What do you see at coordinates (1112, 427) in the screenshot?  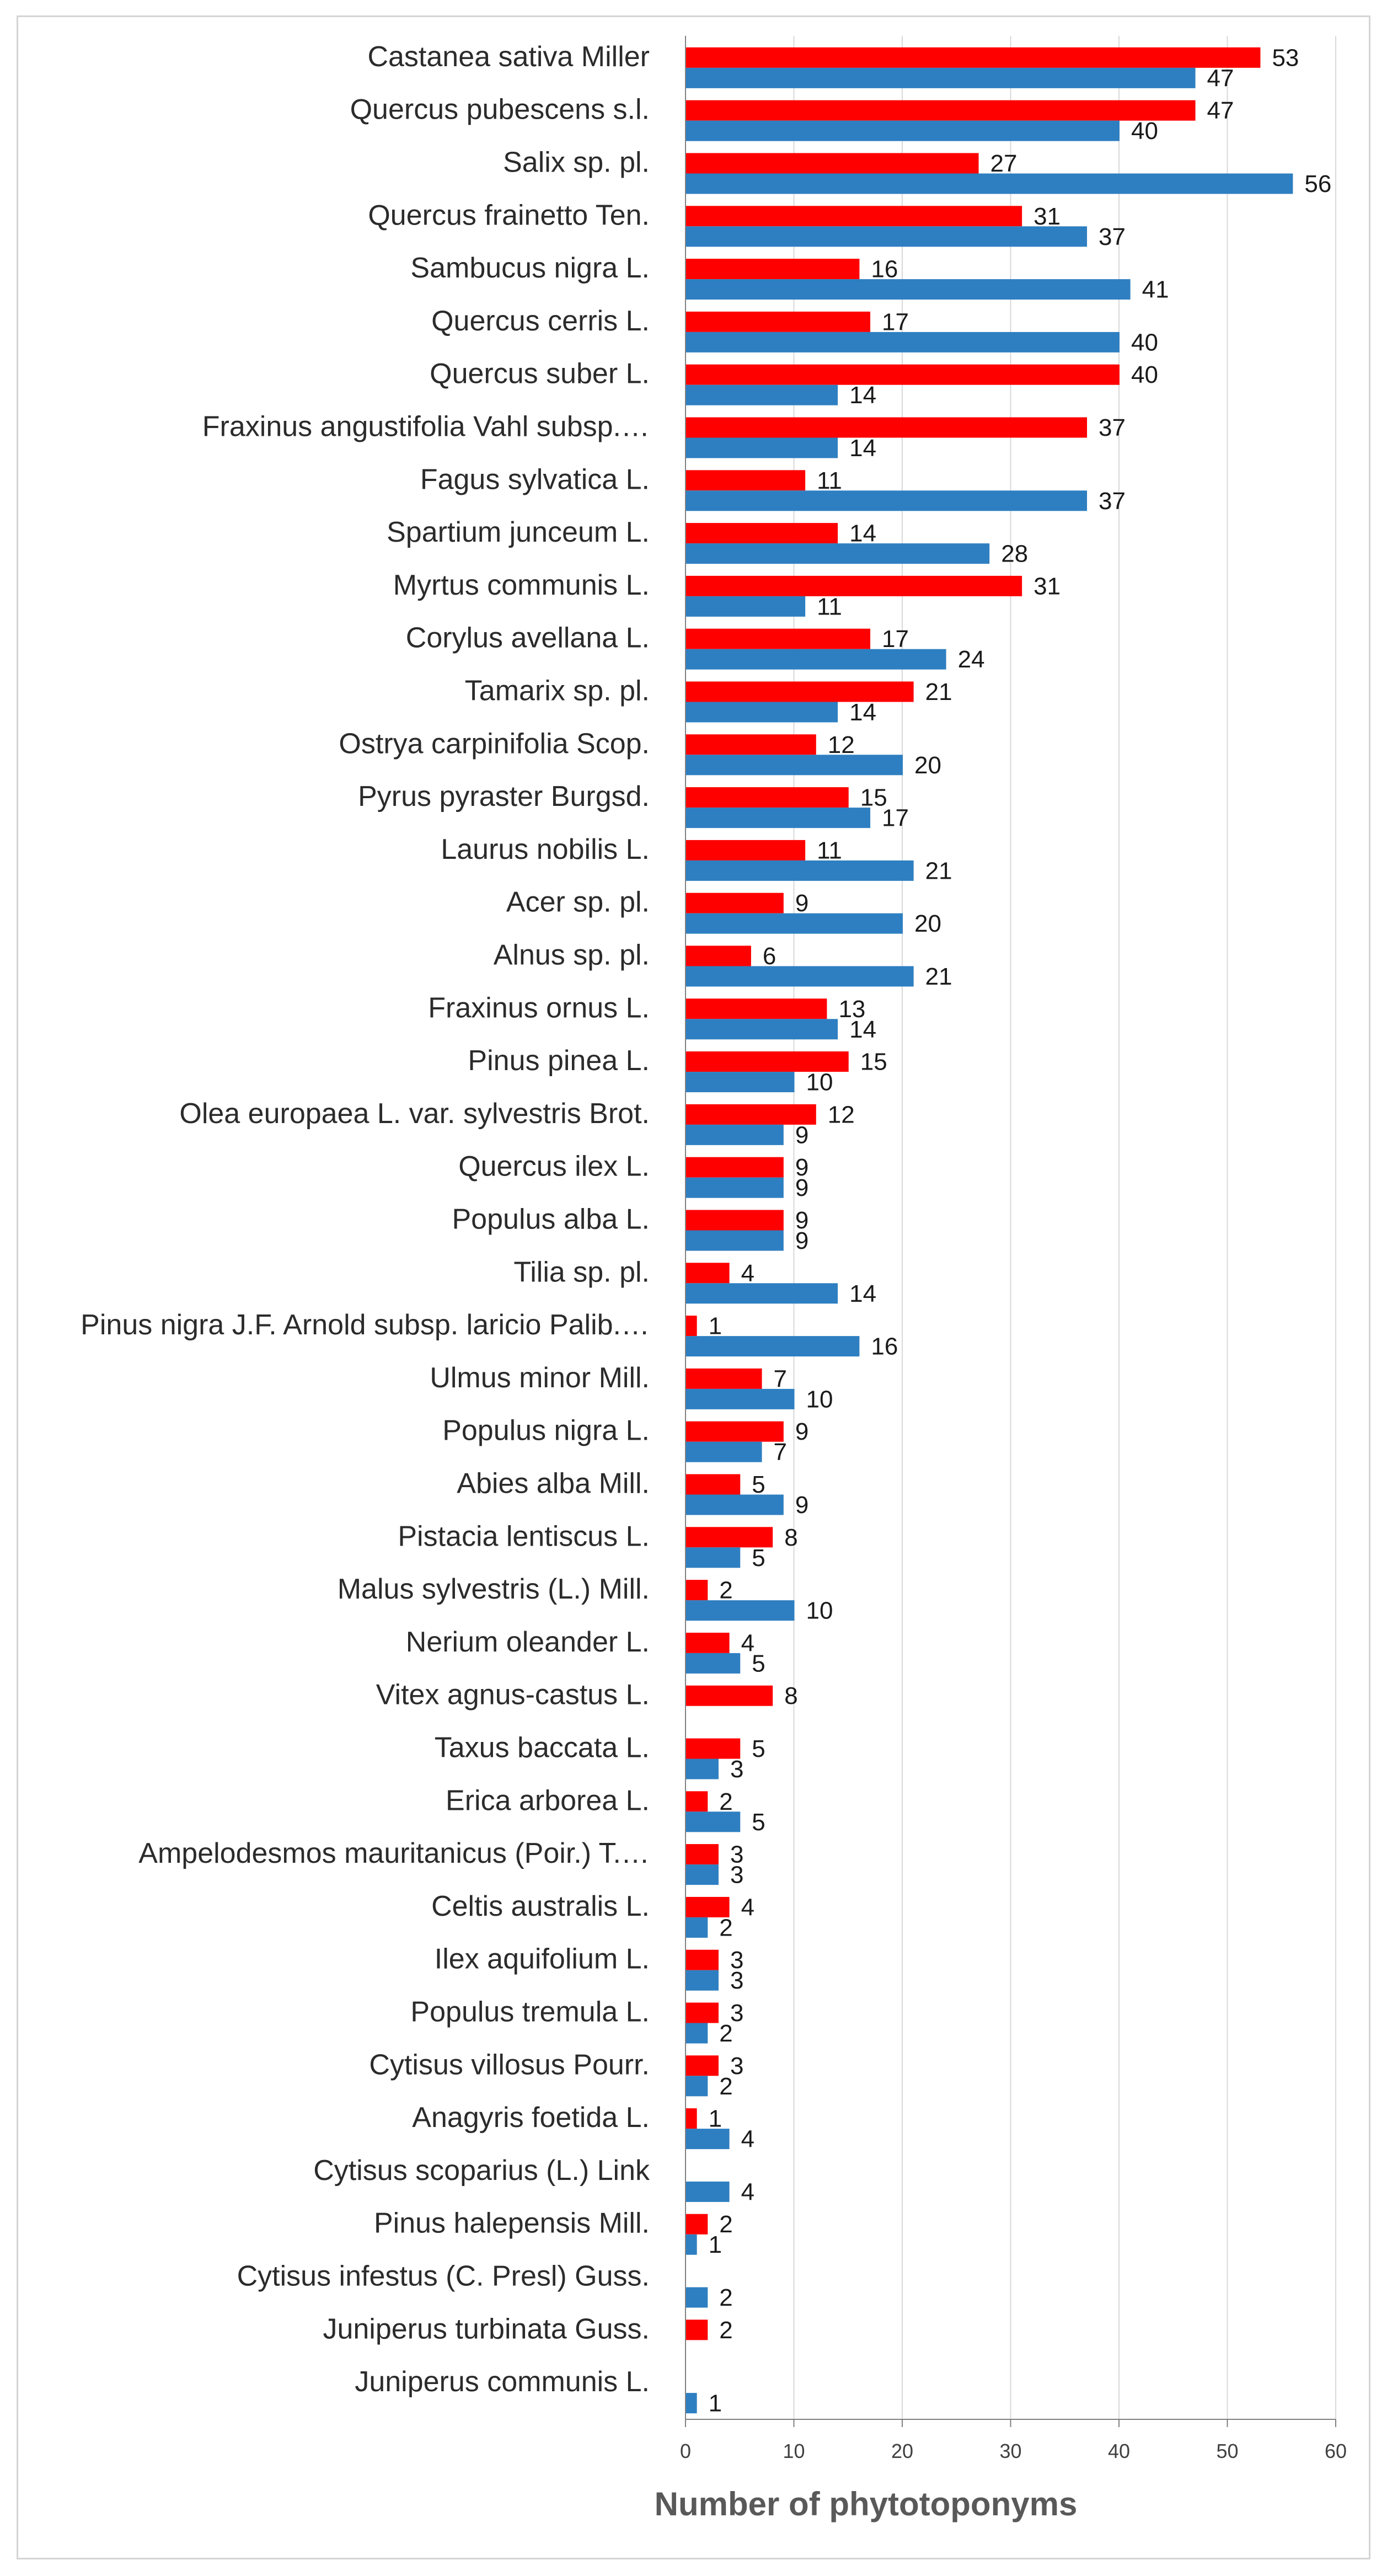 I see `data-label-red: 37` at bounding box center [1112, 427].